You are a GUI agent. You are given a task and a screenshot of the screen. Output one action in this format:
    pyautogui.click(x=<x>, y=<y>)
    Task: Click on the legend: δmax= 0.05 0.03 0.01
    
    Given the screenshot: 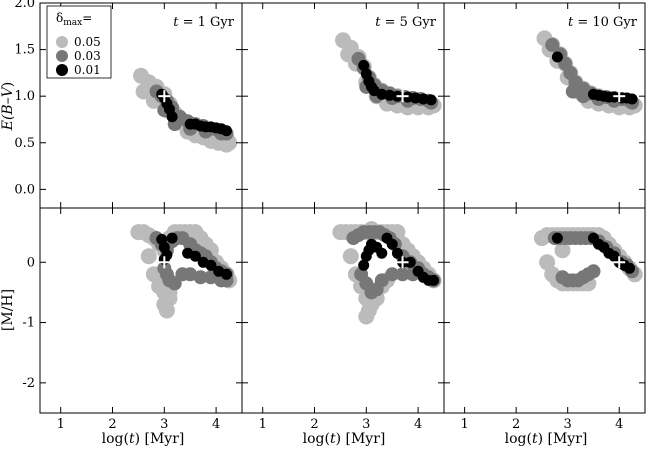 What is the action you would take?
    pyautogui.click(x=79, y=42)
    